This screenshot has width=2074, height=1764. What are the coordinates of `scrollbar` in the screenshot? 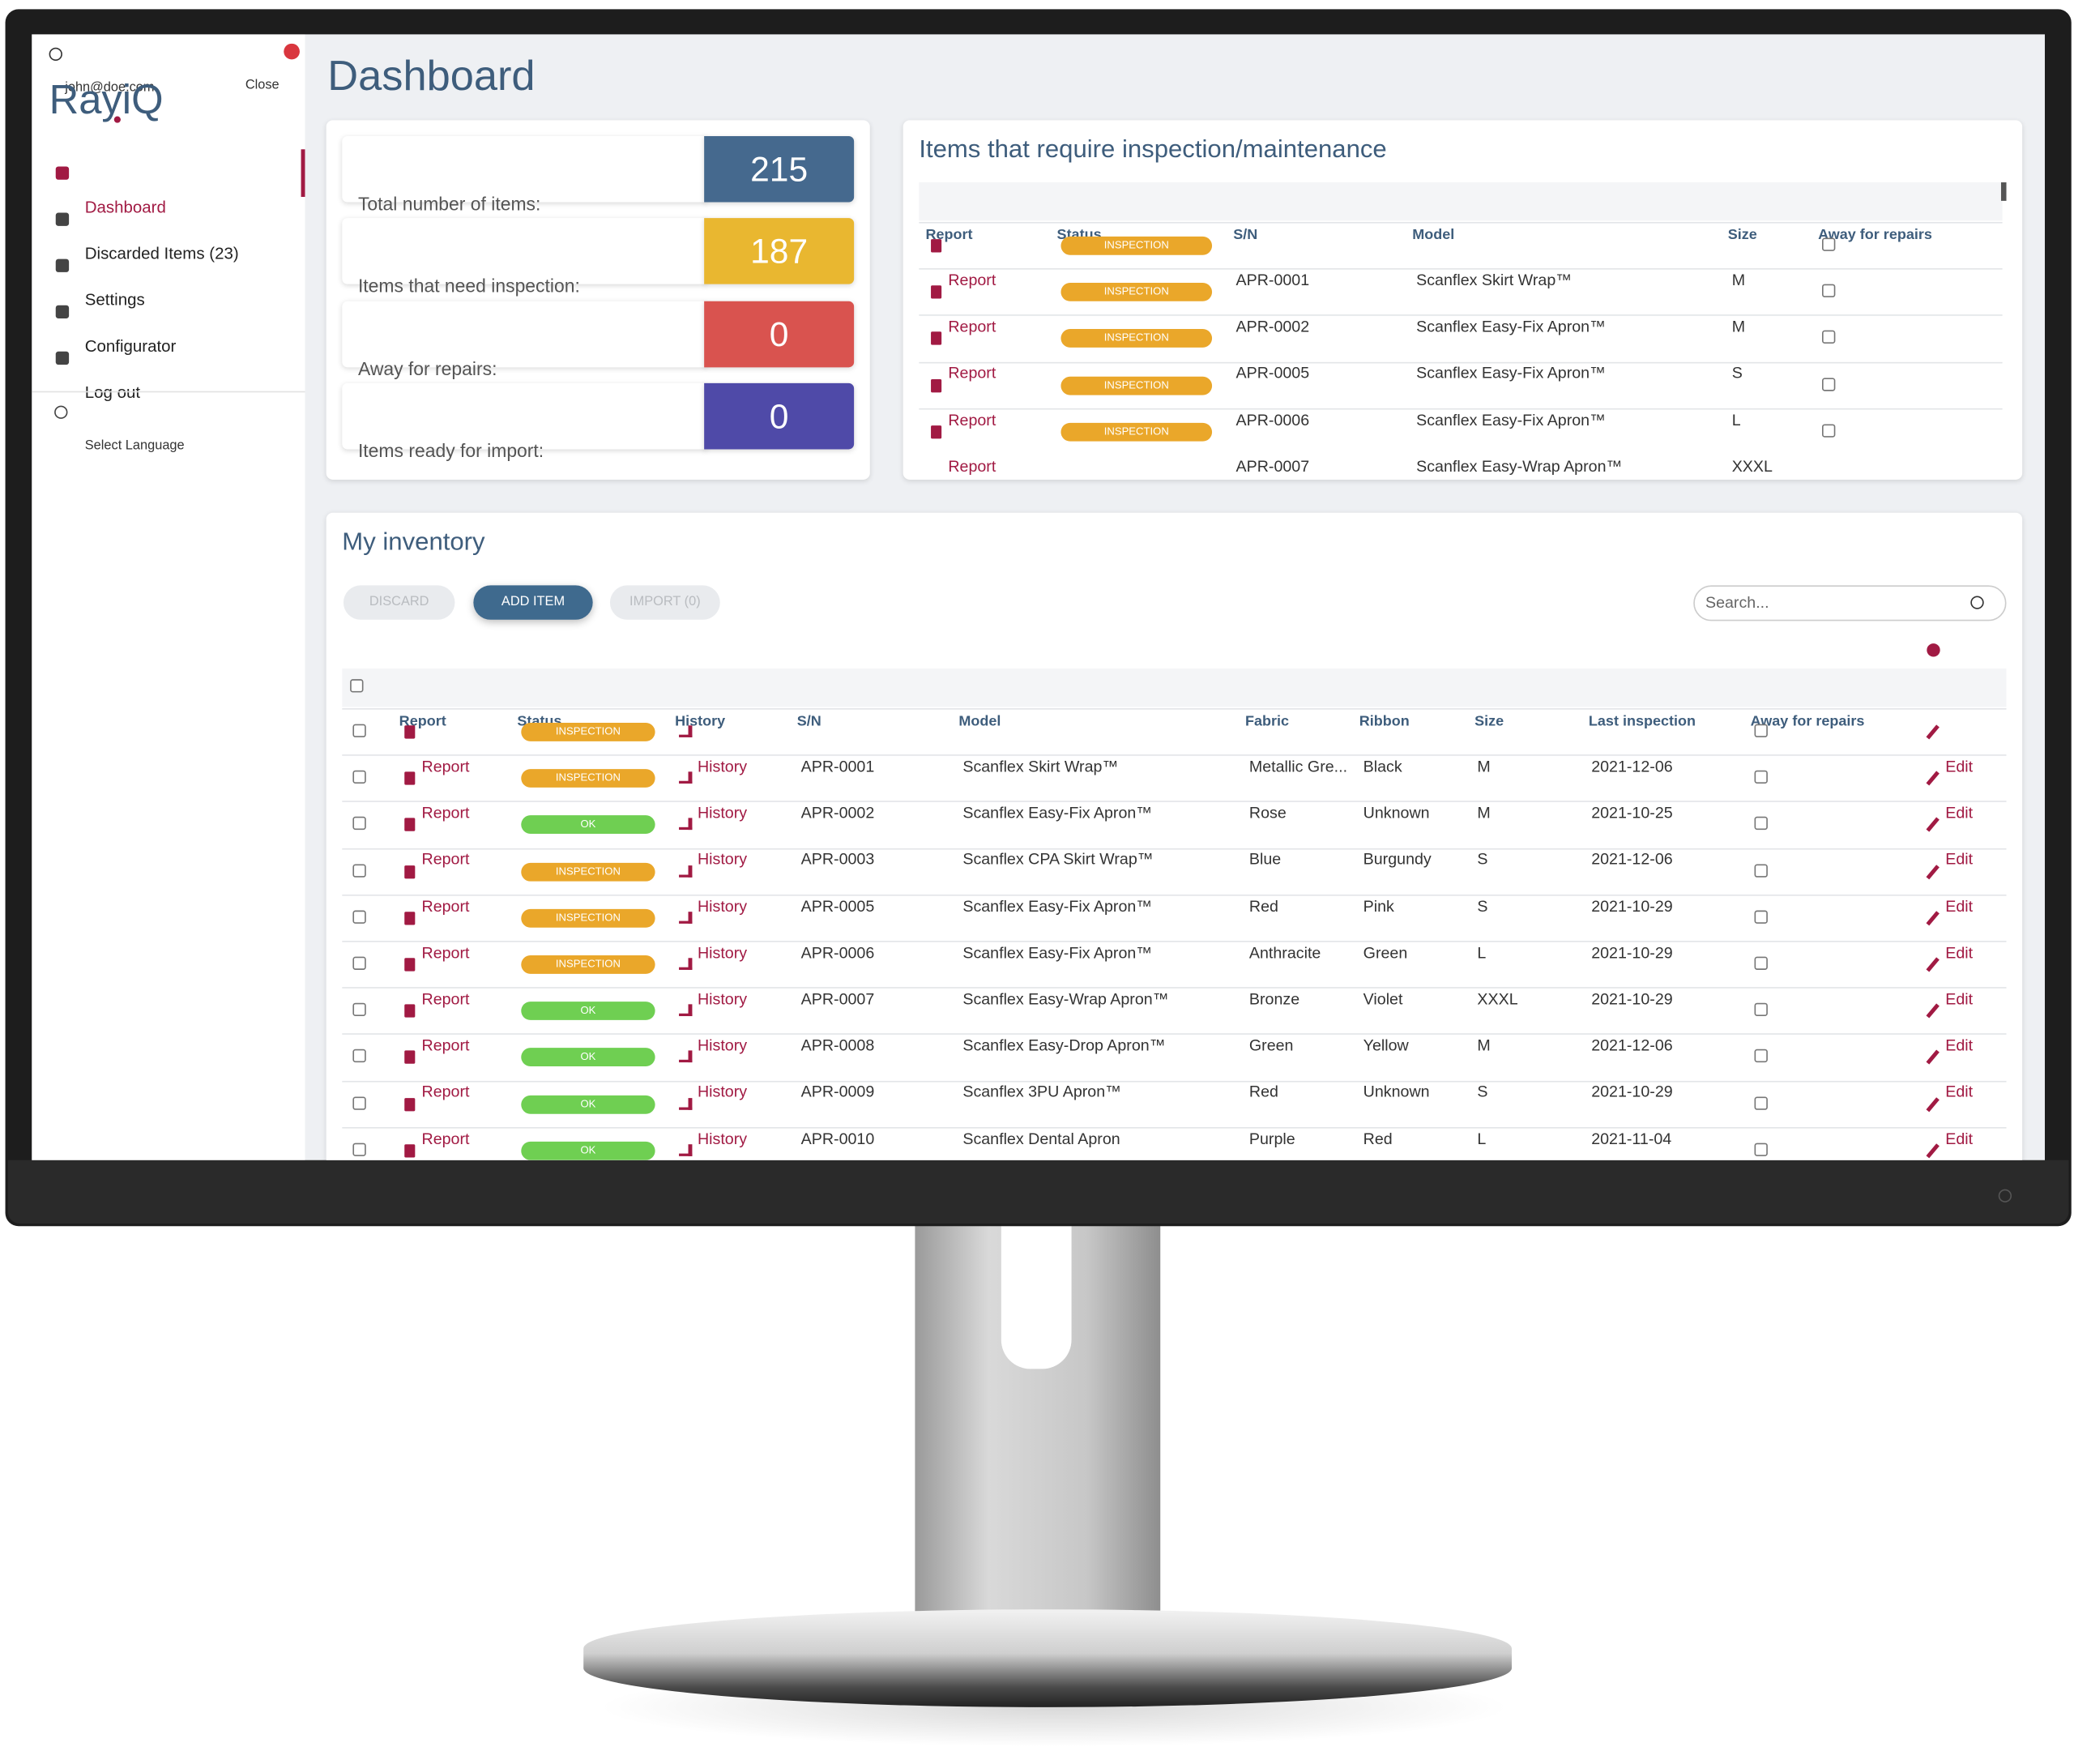 It's located at (2003, 191).